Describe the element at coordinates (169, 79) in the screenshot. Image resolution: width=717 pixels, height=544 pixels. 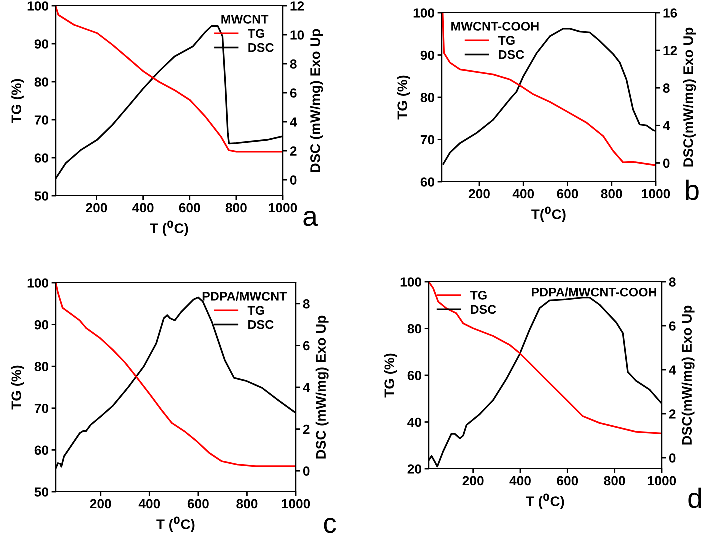
I see `line-series` at that location.